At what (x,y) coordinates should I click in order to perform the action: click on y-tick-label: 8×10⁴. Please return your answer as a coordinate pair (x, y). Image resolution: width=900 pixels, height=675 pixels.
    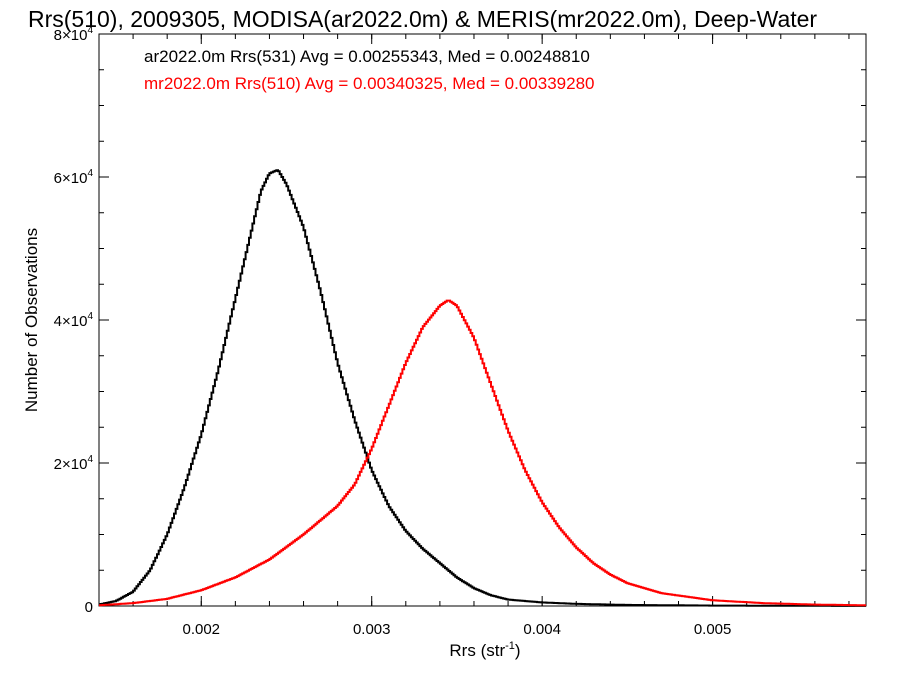
    Looking at the image, I should click on (74, 34).